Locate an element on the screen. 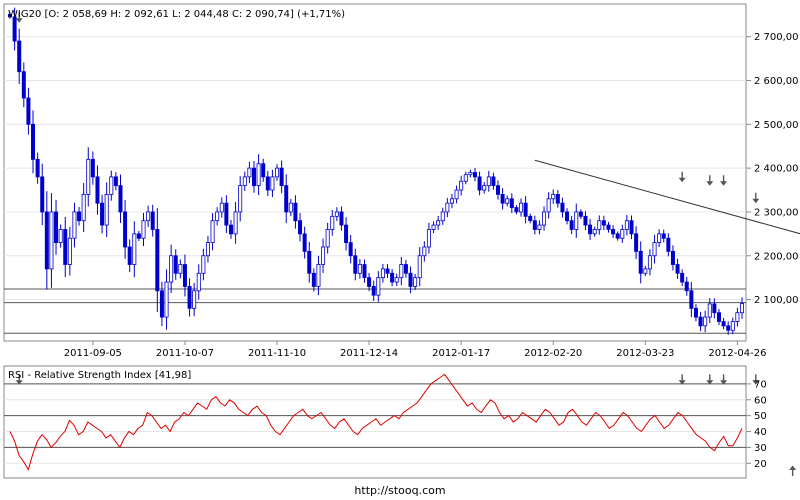  rsi-y-tick-label: 20 is located at coordinates (760, 464).